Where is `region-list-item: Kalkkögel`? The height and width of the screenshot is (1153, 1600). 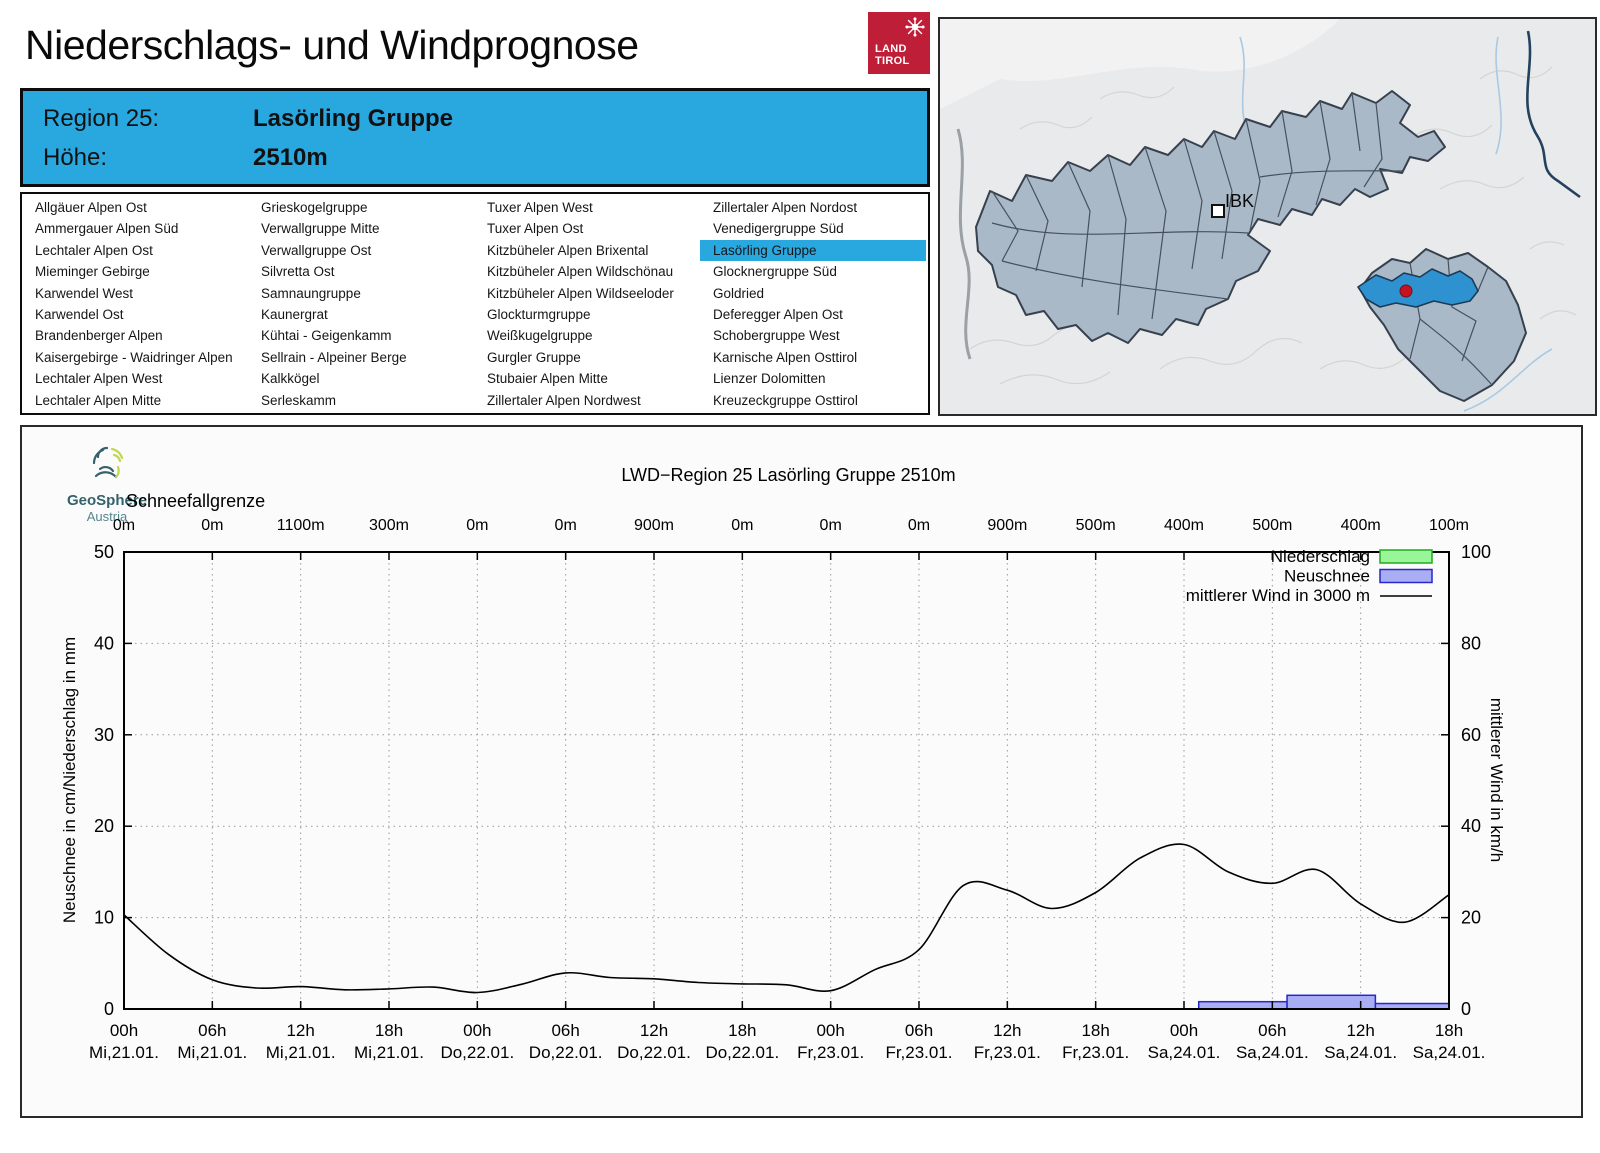 region-list-item: Kalkkögel is located at coordinates (290, 379).